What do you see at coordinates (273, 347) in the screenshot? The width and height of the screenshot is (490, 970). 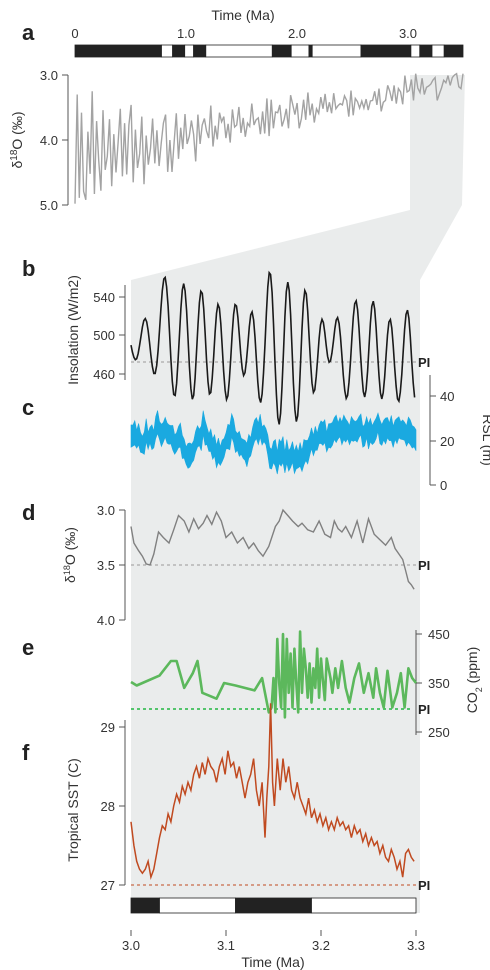 I see `series-line-insolation` at bounding box center [273, 347].